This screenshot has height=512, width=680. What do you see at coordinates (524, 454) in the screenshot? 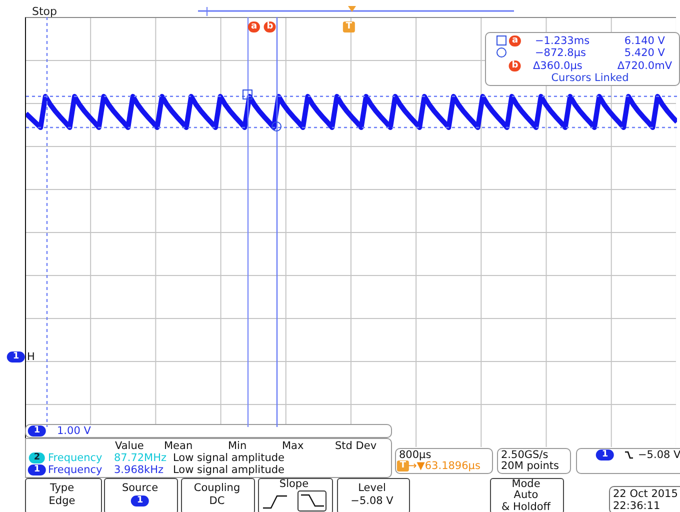
I see `text: 2.50GS/s` at bounding box center [524, 454].